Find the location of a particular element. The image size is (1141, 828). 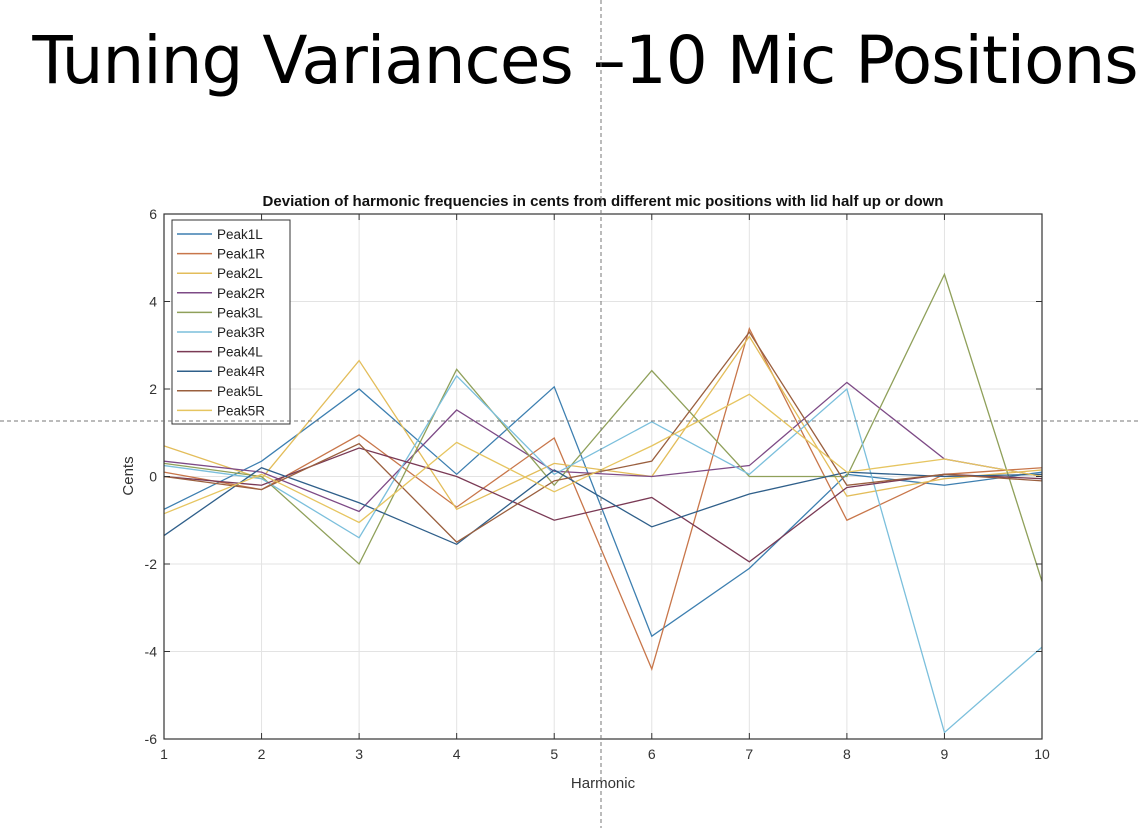

legend-entry: Peak4R is located at coordinates (241, 371).